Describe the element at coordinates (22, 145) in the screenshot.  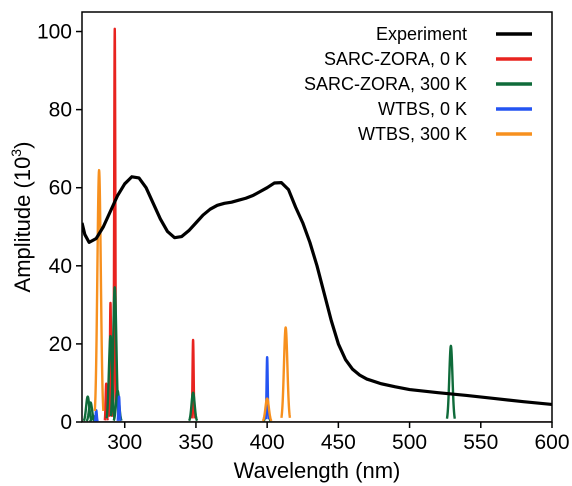
I see `y-axis-label-suffix: )` at that location.